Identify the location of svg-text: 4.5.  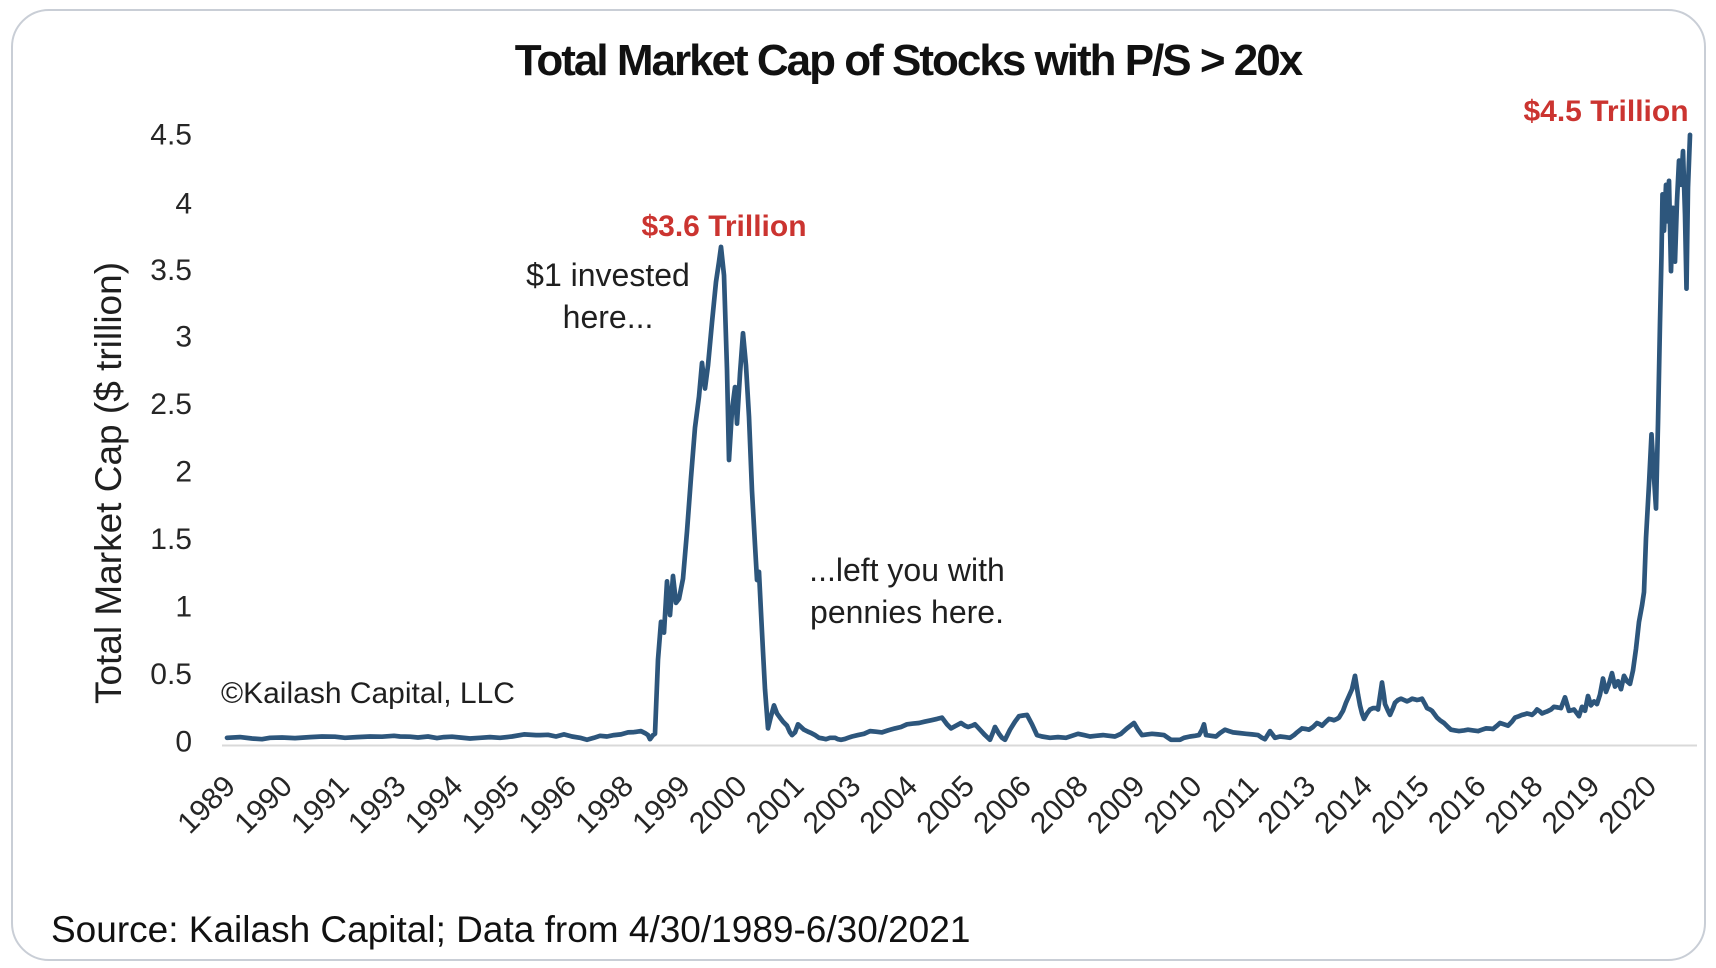
(171, 134).